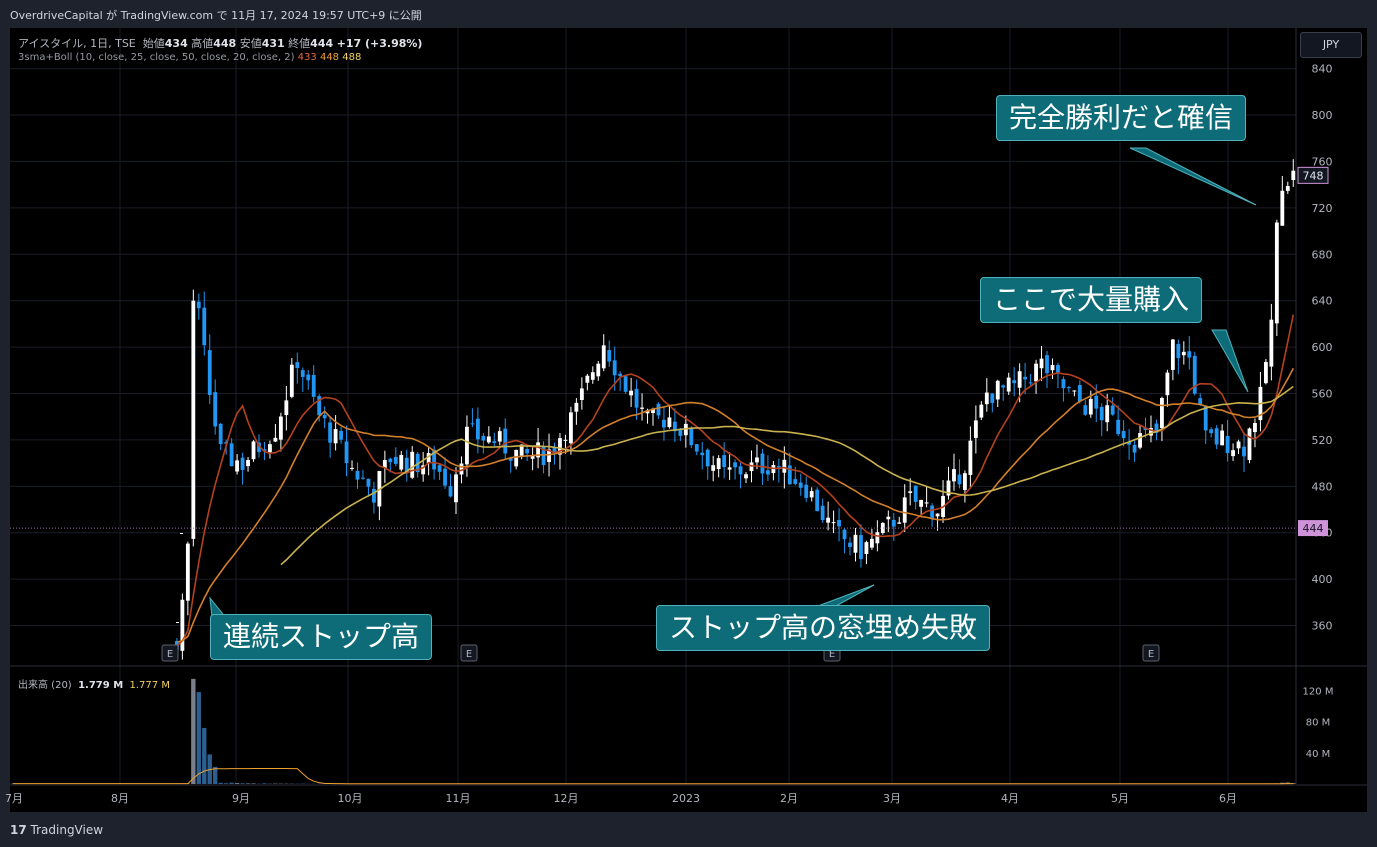  Describe the element at coordinates (1322, 347) in the screenshot. I see `price-tick-label: 600` at that location.